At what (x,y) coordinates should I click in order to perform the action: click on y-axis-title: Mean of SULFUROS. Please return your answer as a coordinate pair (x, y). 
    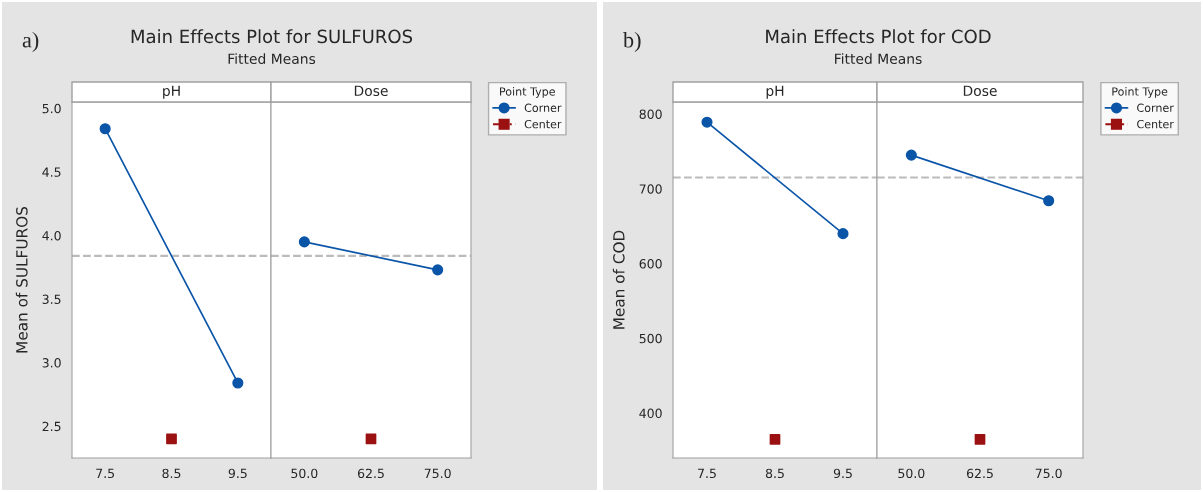
    Looking at the image, I should click on (21, 279).